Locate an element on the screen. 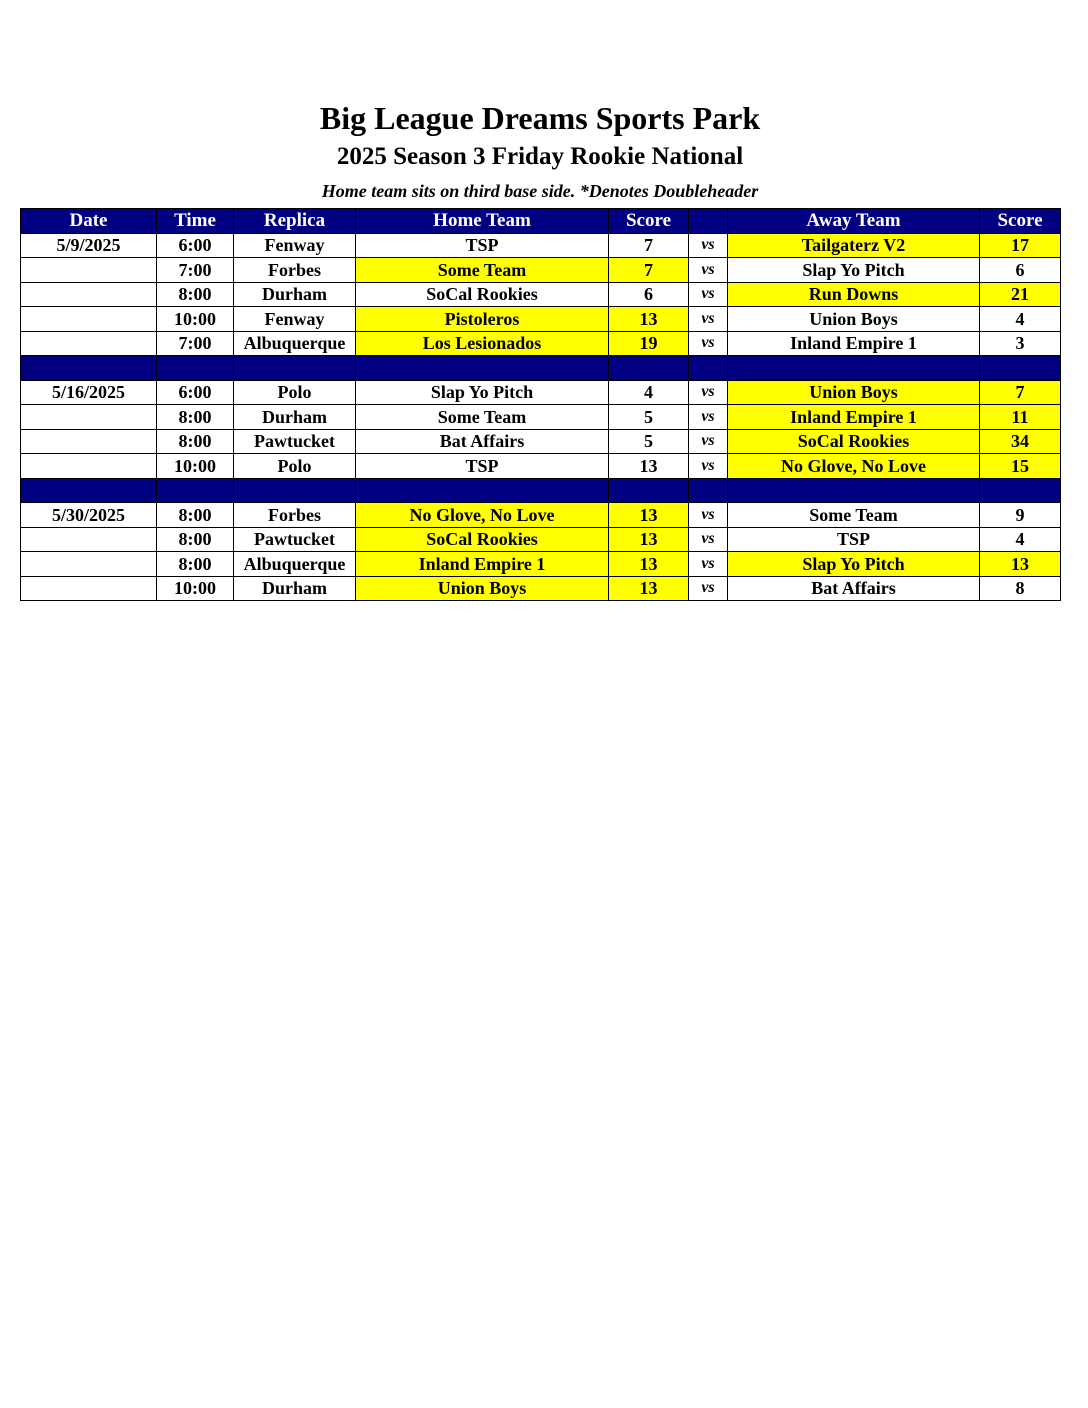 This screenshot has width=1088, height=1408. away-team-cell: SoCal Rookies is located at coordinates (853, 441).